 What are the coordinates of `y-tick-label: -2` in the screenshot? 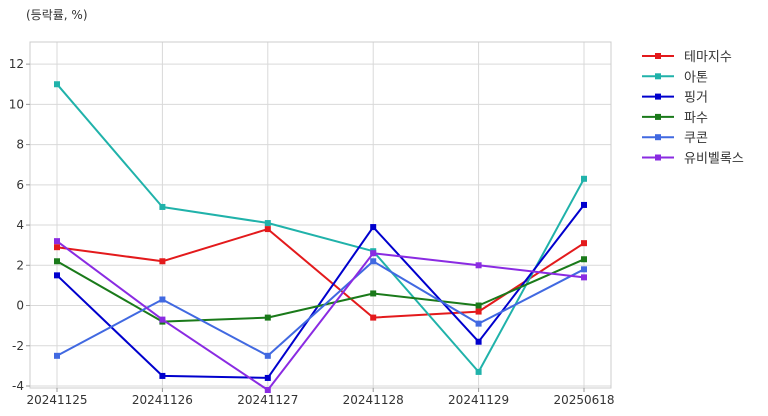 It's located at (18, 346).